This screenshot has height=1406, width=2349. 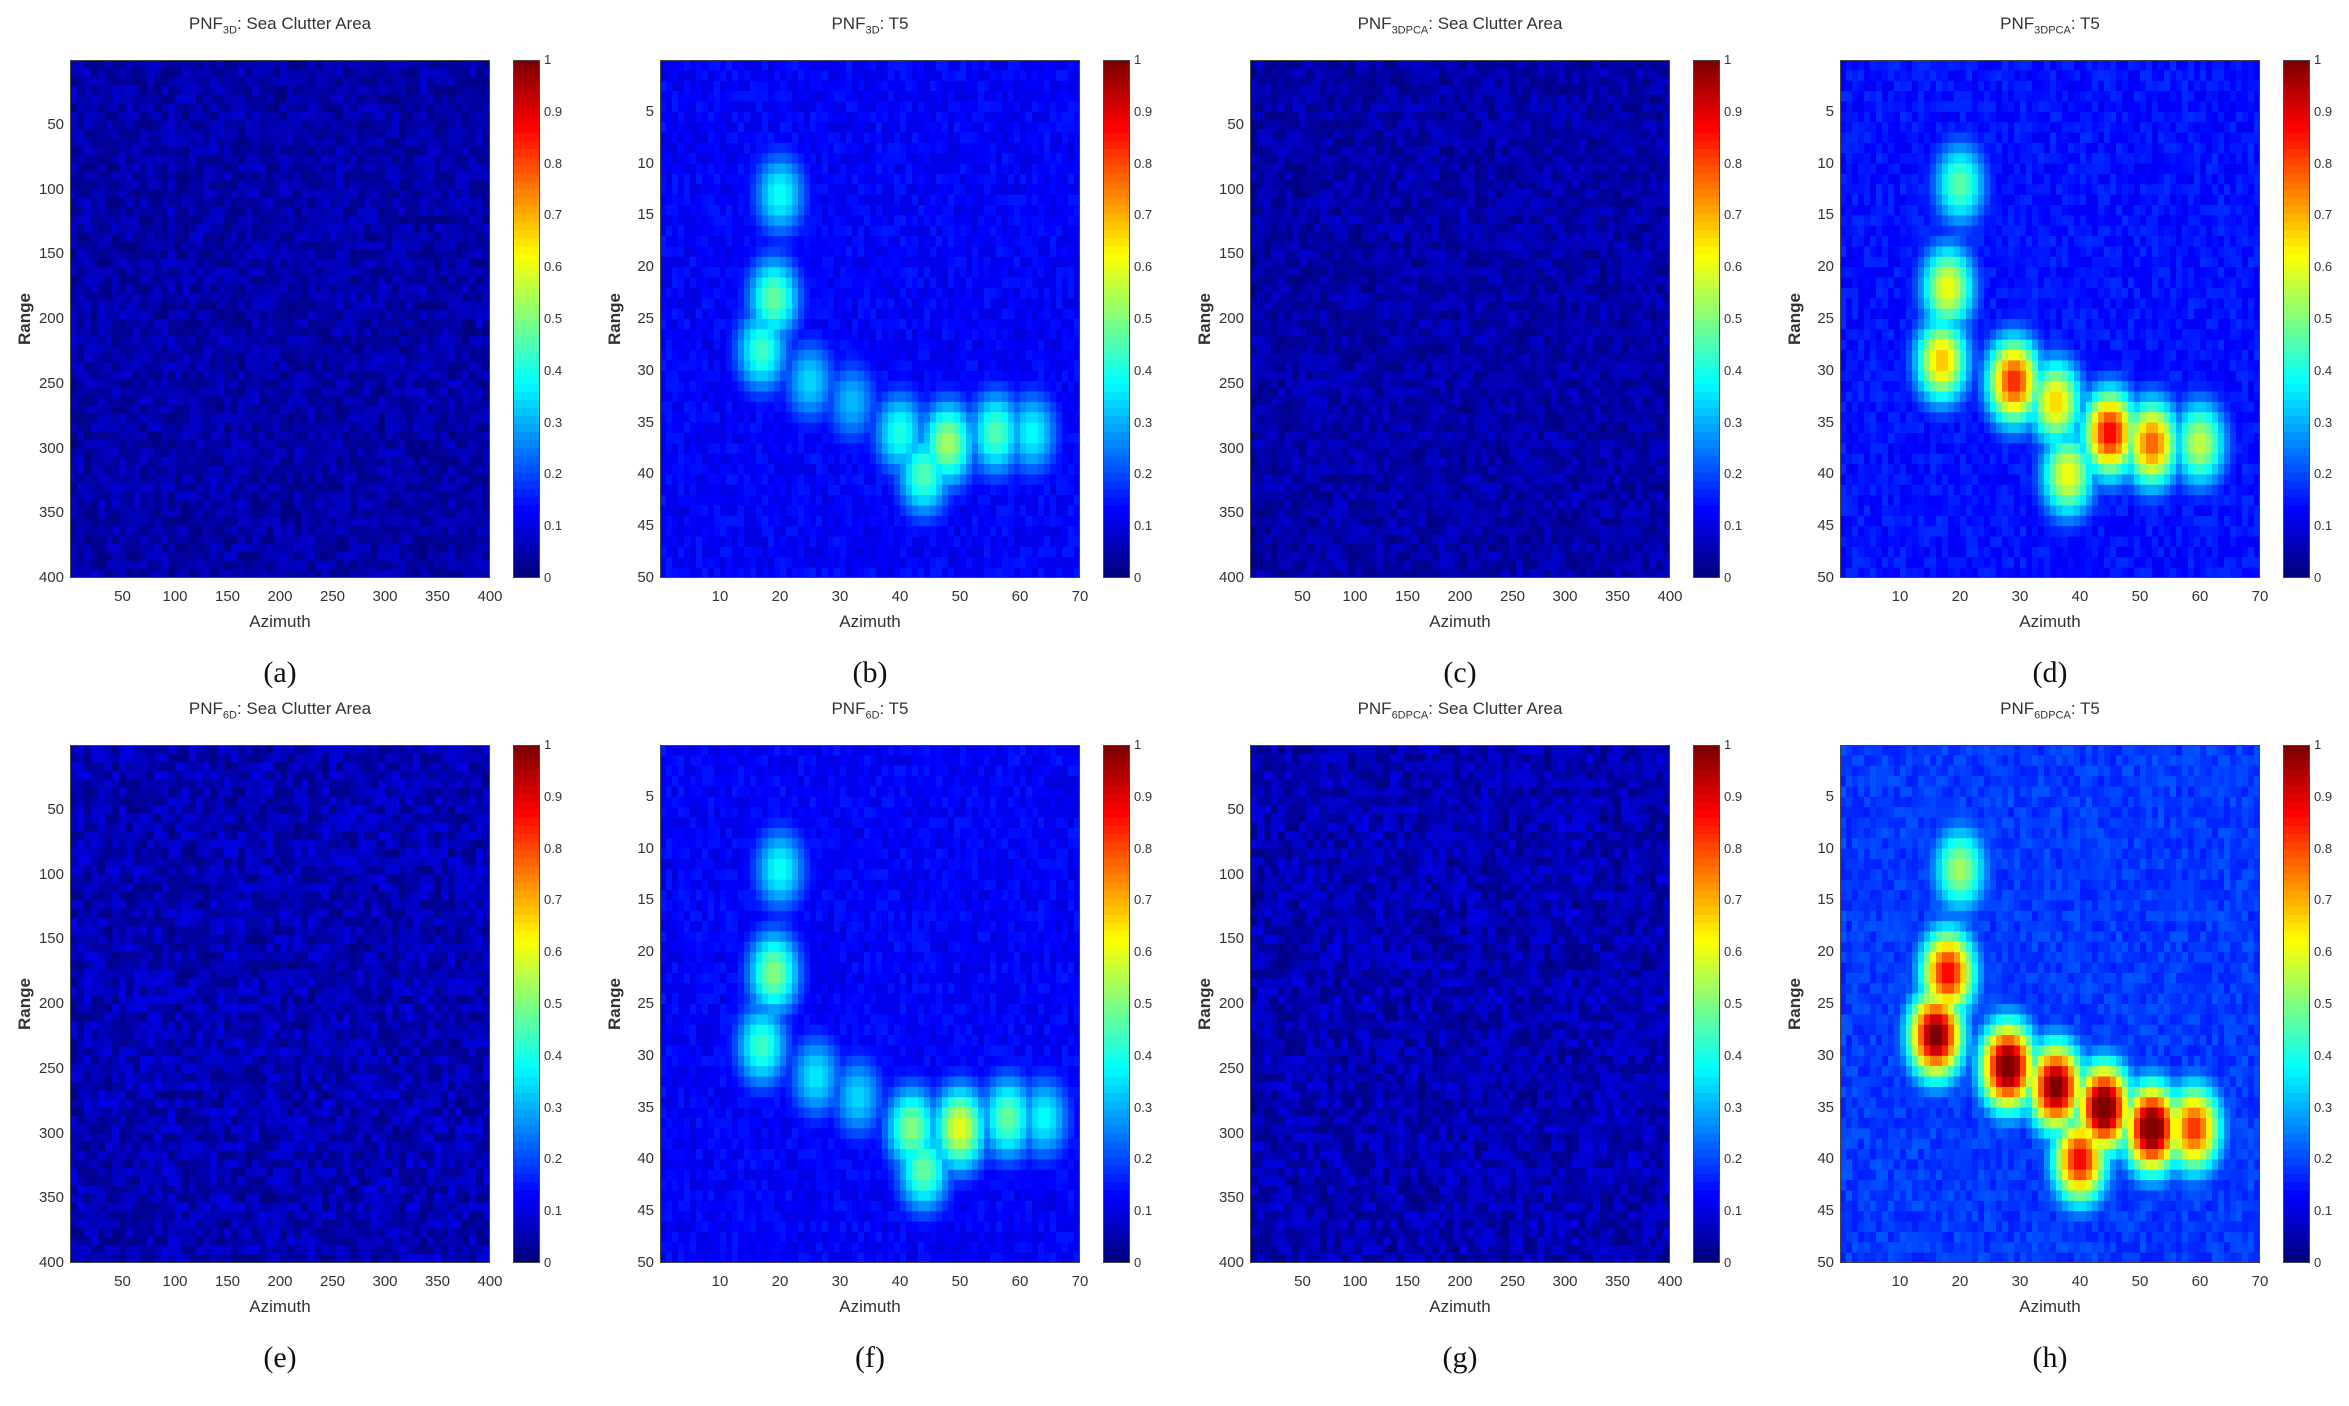 I want to click on colorbar-tick-label: 0.7, so click(x=553, y=214).